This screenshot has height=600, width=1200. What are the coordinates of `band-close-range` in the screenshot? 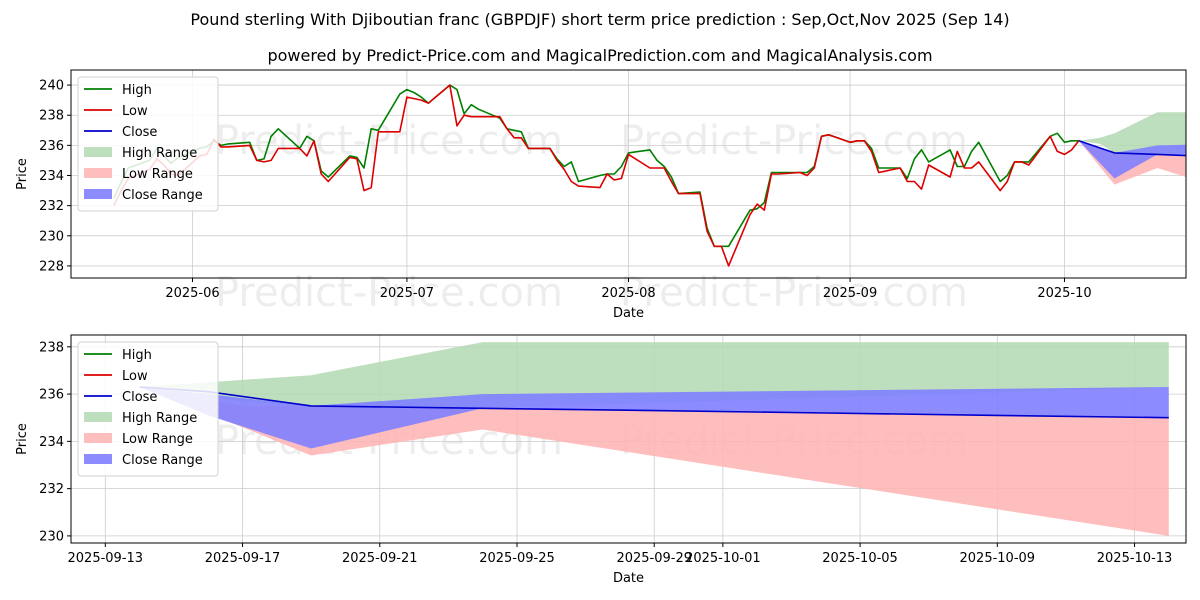 It's located at (654, 418).